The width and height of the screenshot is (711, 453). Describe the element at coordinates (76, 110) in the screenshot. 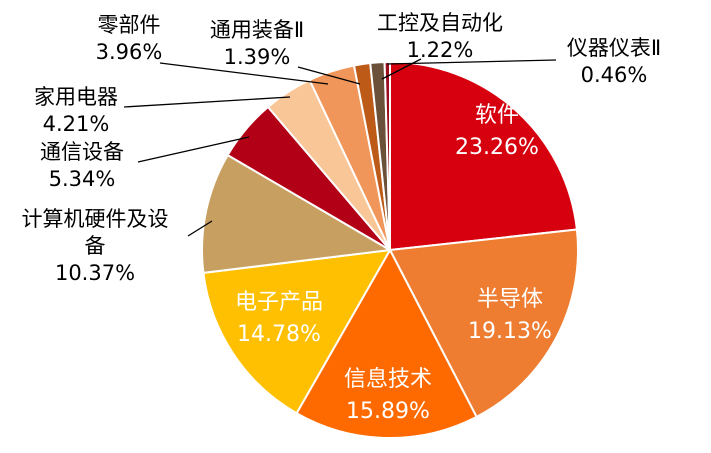

I see `slice-label-home-appliances: 家用电器 4.21%` at that location.